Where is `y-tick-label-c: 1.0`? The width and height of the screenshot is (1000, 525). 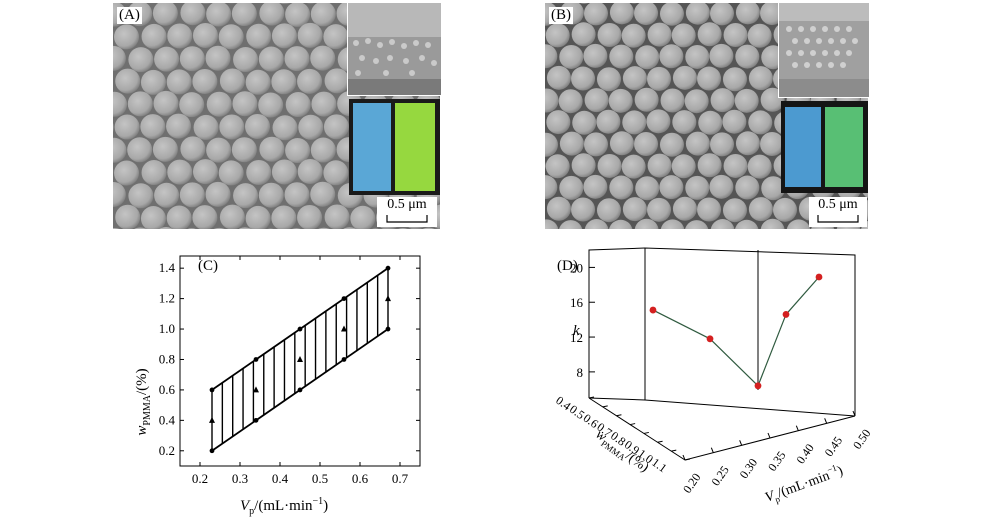 y-tick-label-c: 1.0 is located at coordinates (167, 328).